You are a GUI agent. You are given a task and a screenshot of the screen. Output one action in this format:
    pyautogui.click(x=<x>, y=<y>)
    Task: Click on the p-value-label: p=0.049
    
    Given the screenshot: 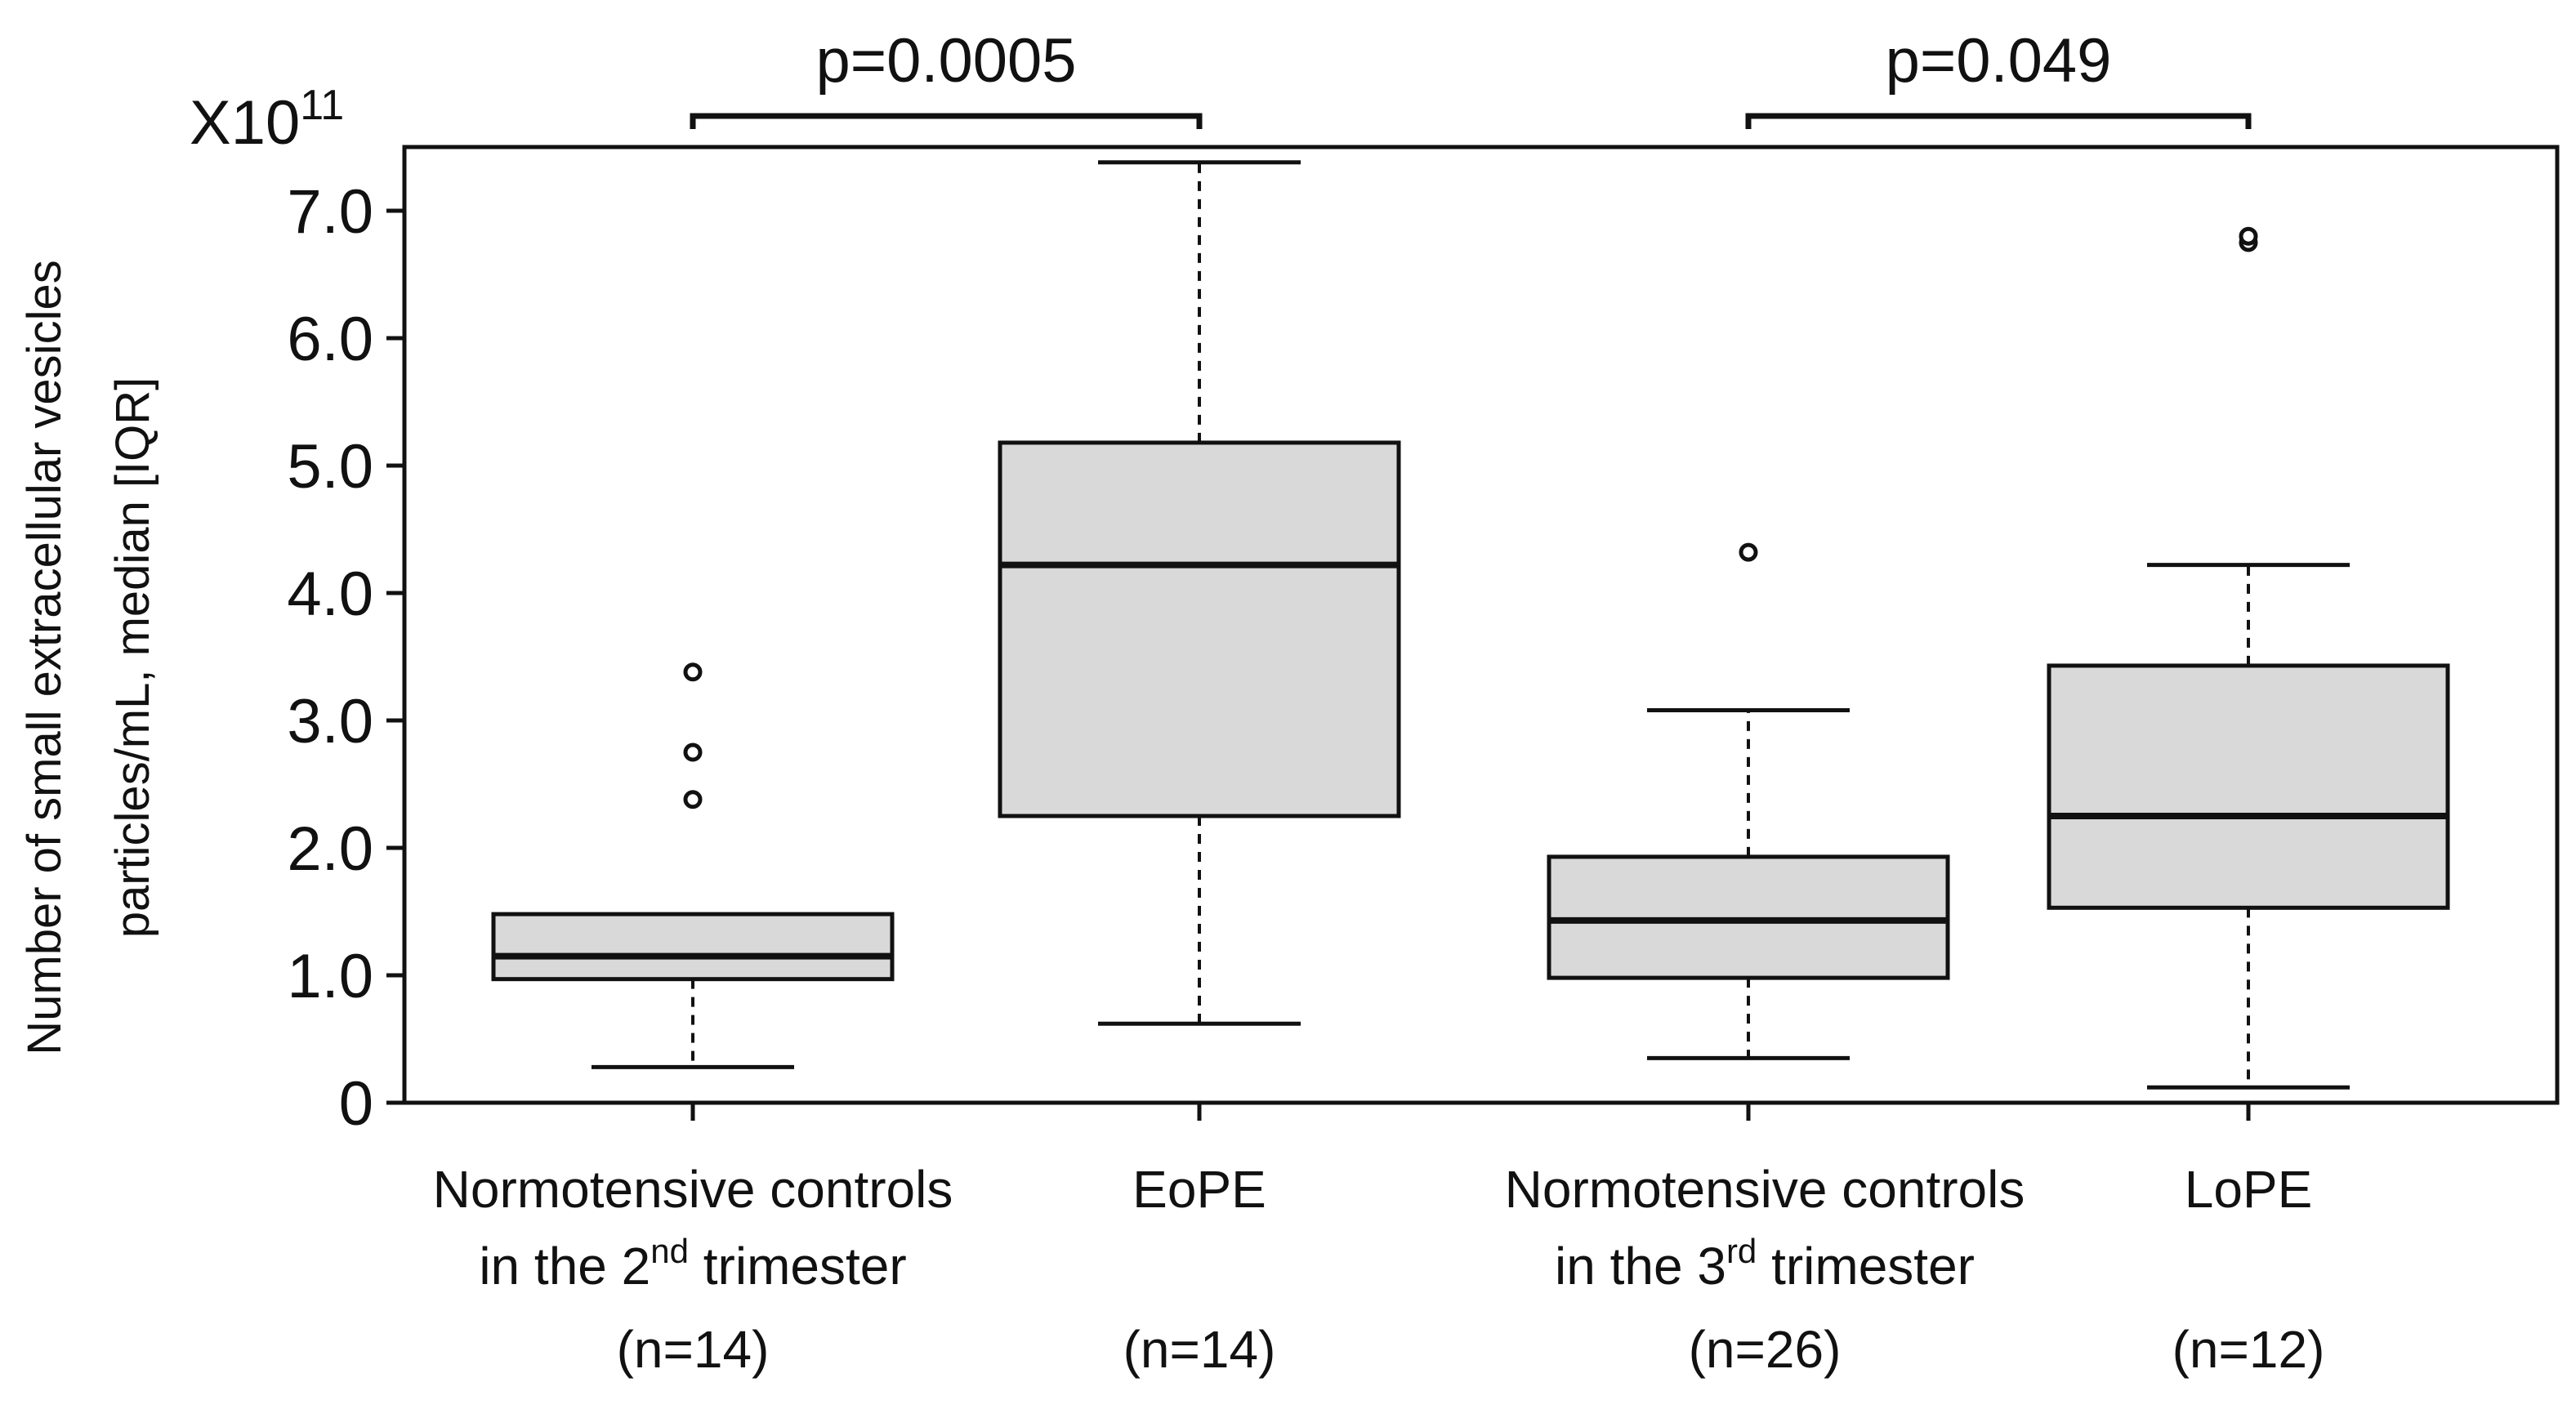 What is the action you would take?
    pyautogui.click(x=1999, y=61)
    